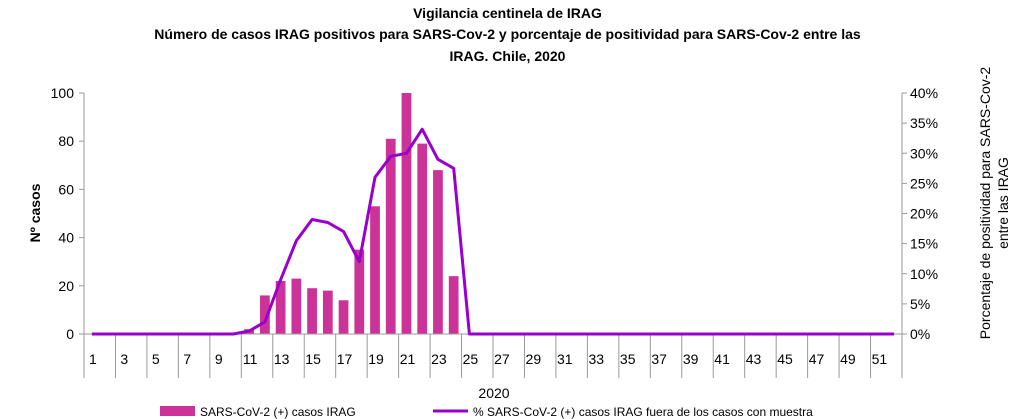 This screenshot has width=1015, height=419. Describe the element at coordinates (785, 359) in the screenshot. I see `x-tick-label: 45` at that location.